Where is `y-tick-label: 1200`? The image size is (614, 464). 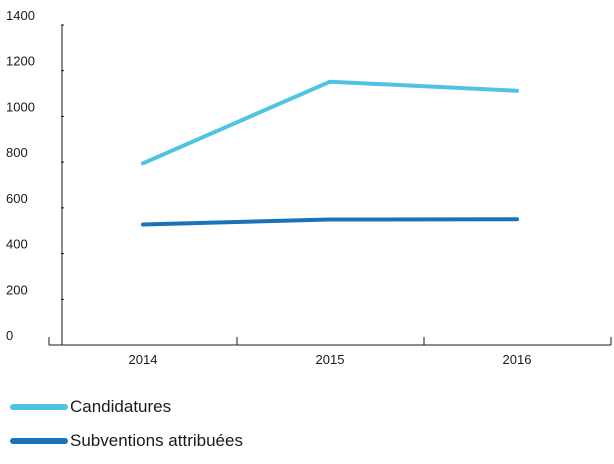 y-tick-label: 1200 is located at coordinates (20, 61).